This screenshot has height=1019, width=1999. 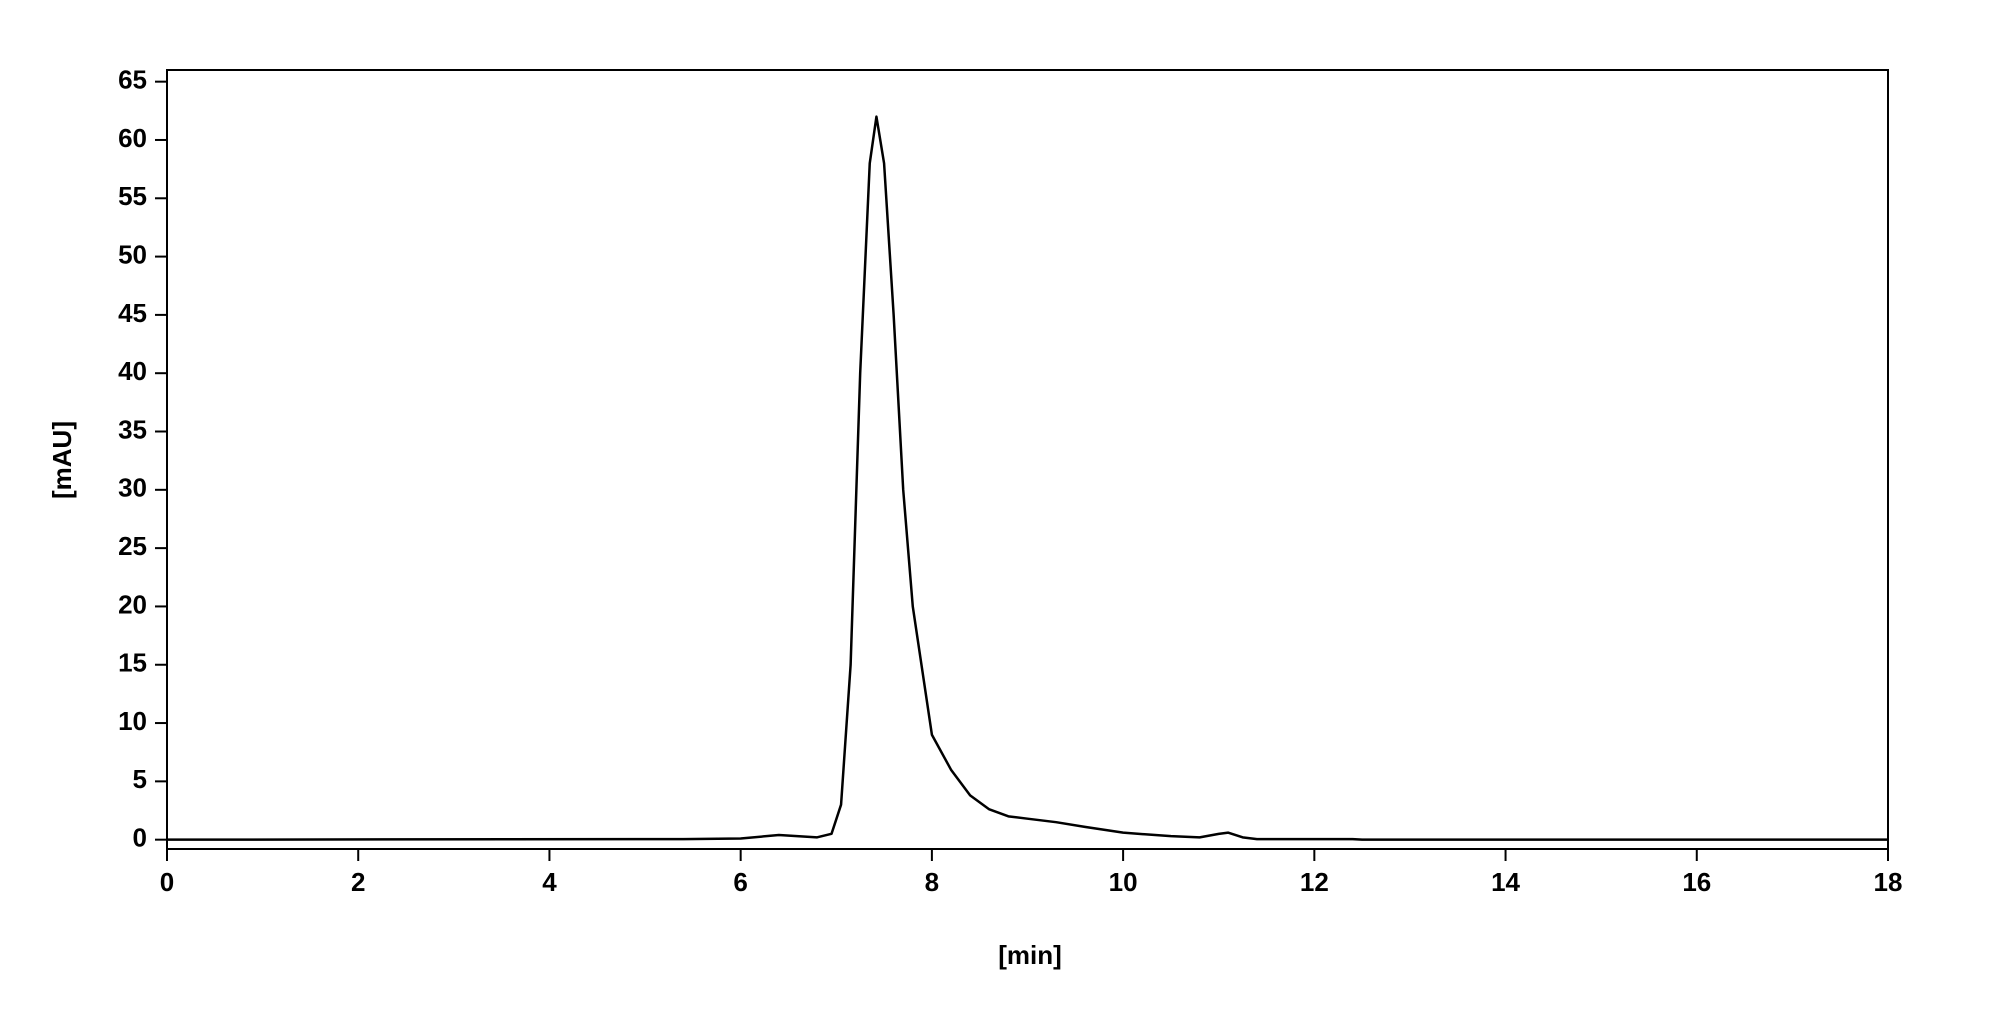 What do you see at coordinates (1505, 882) in the screenshot?
I see `x-tick-label: 14` at bounding box center [1505, 882].